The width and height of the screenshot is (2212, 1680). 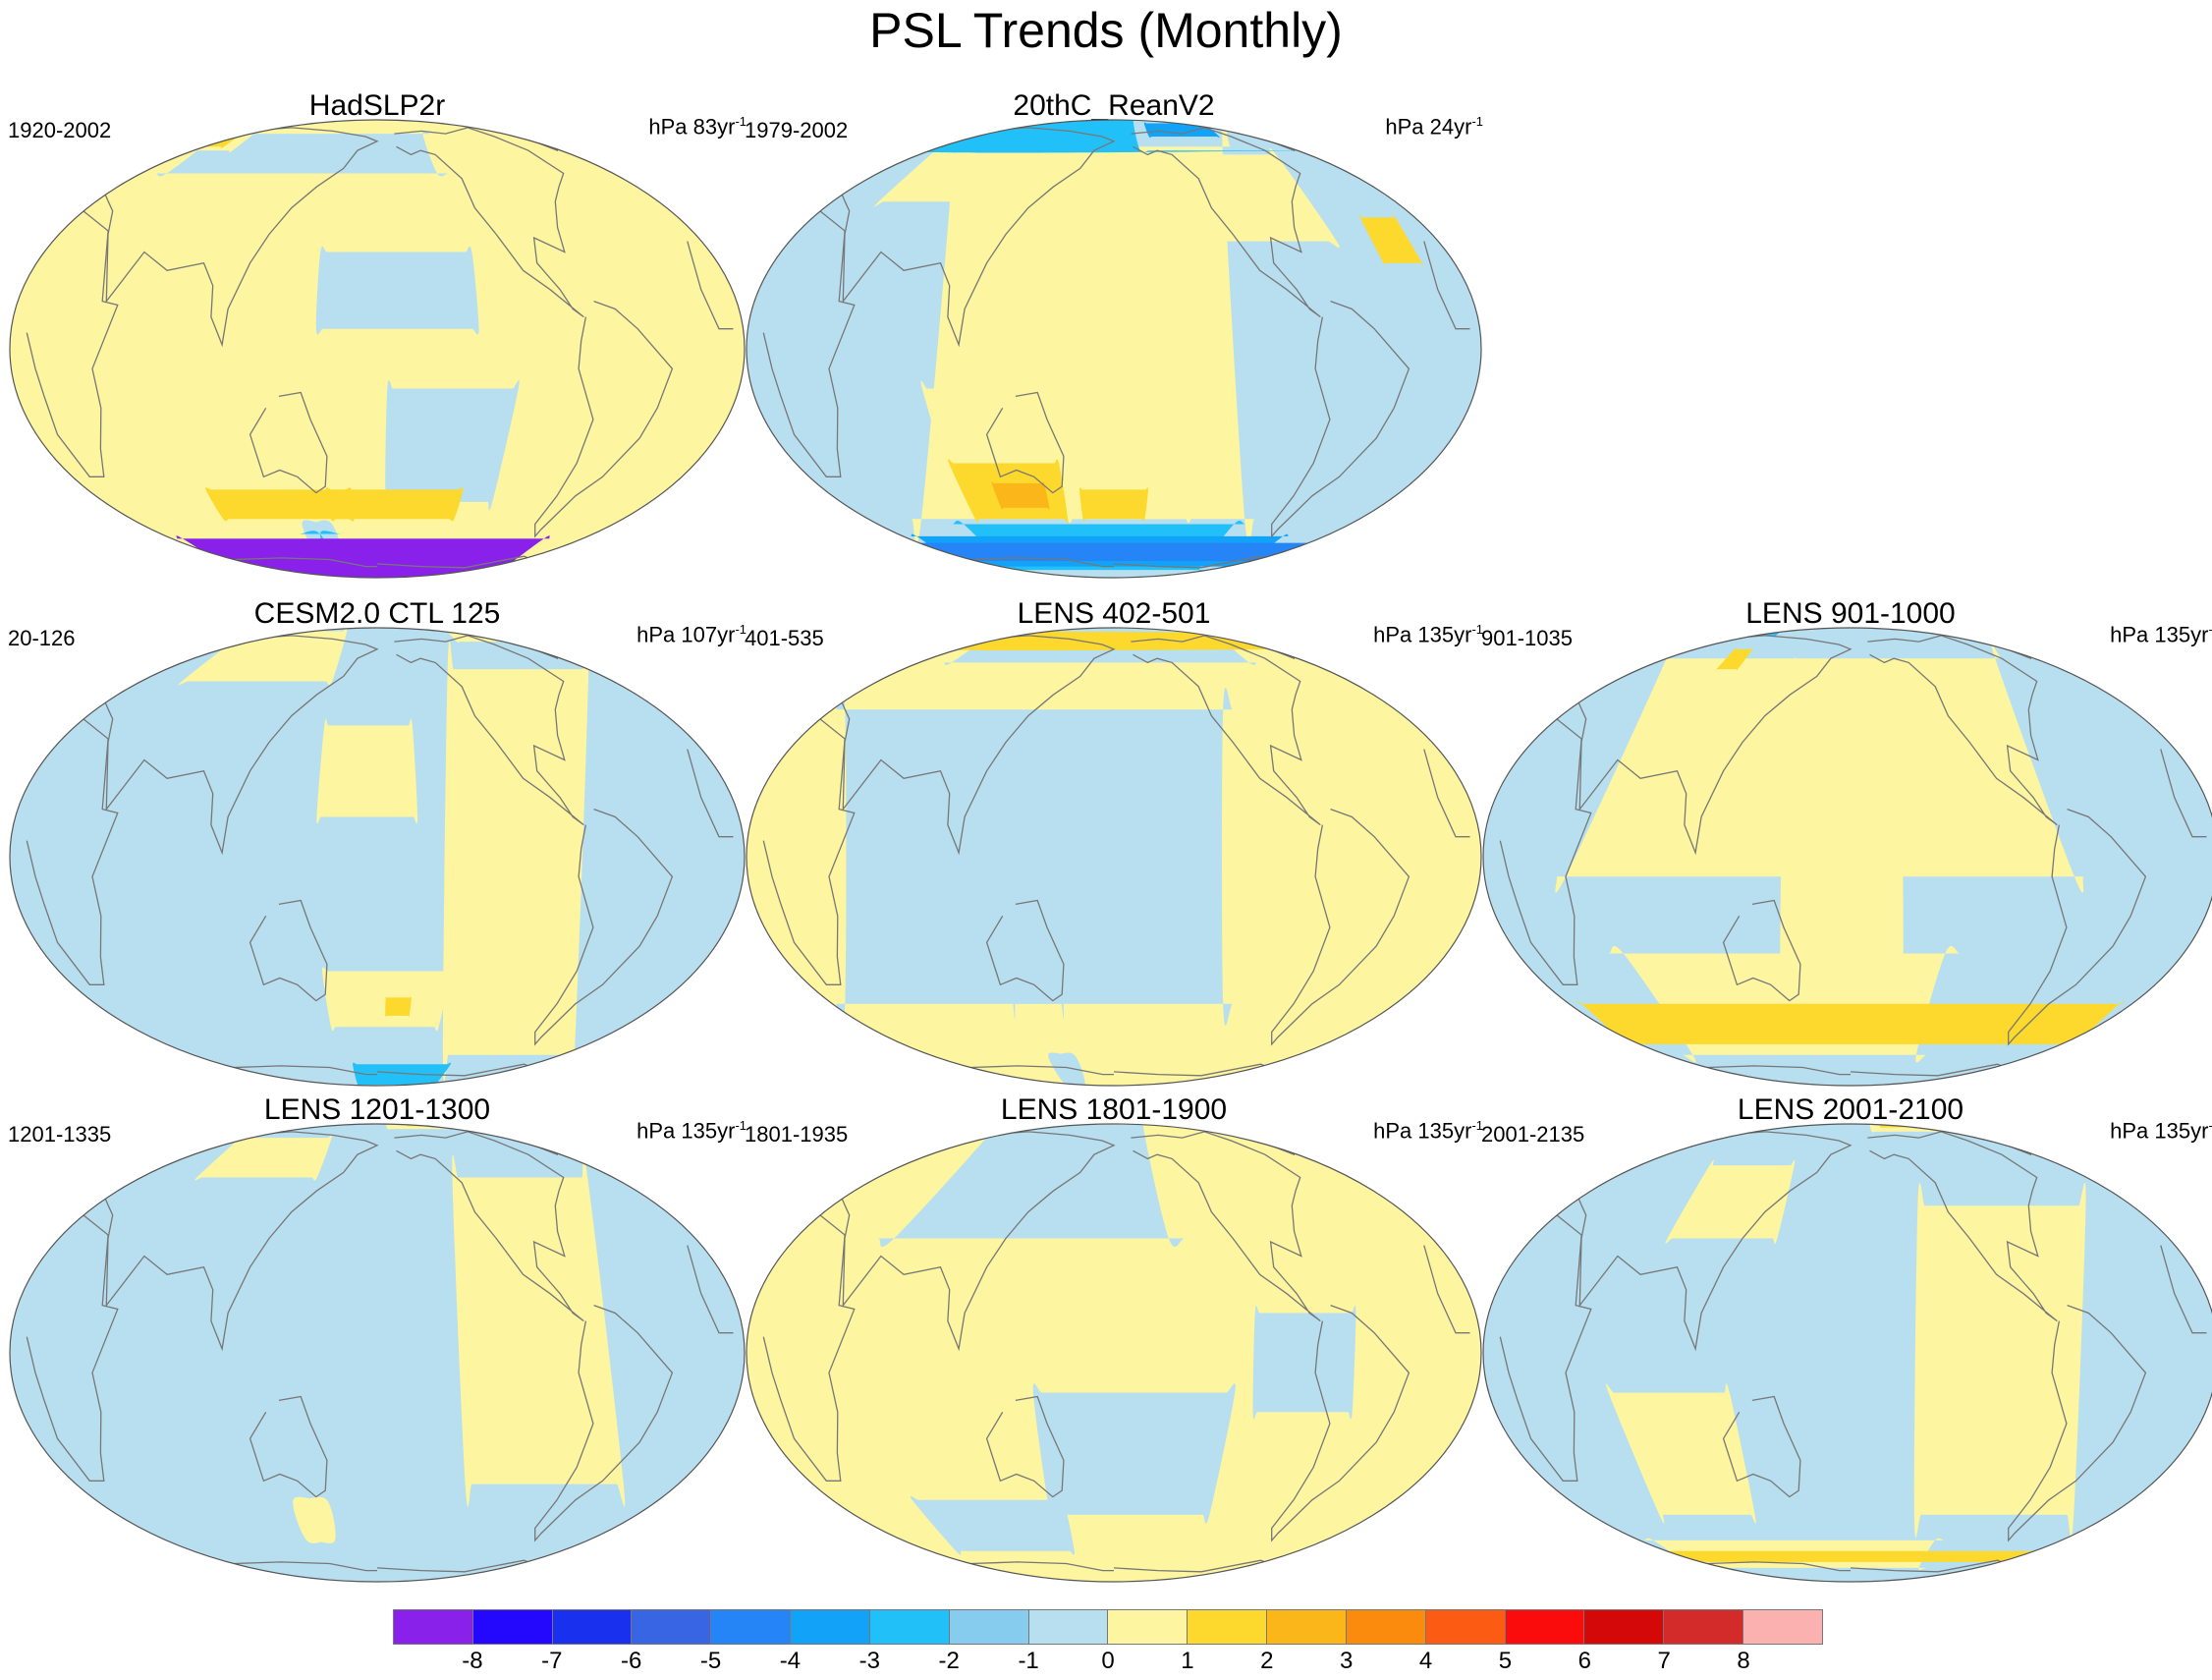 What do you see at coordinates (1850, 1109) in the screenshot?
I see `panel-title: LENS 2001-2100` at bounding box center [1850, 1109].